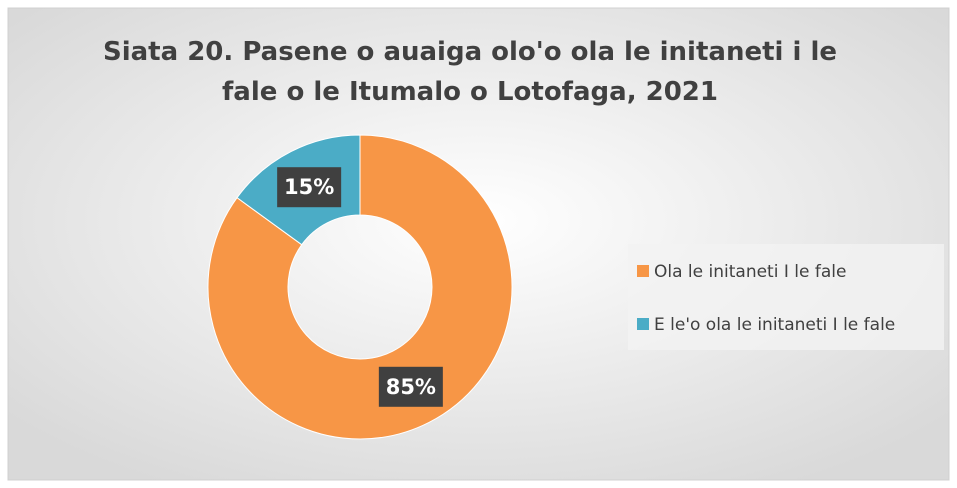 This screenshot has height=488, width=957. I want to click on data-label: 15%, so click(309, 187).